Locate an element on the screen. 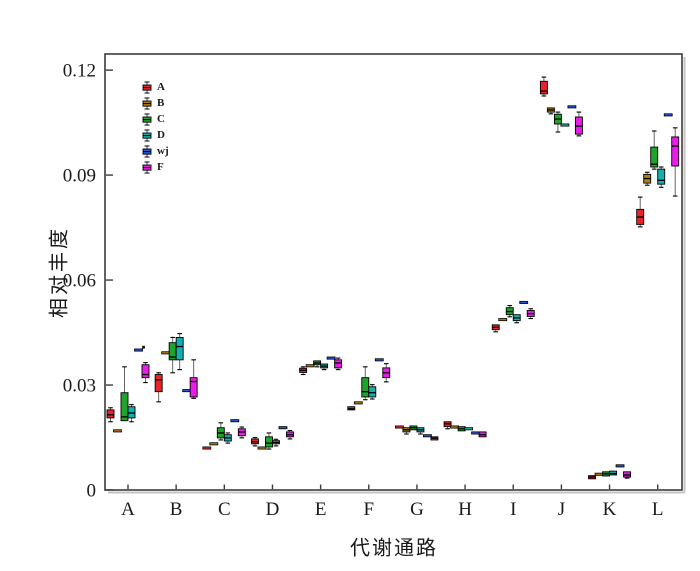  y-tick-label: 0 is located at coordinates (92, 491).